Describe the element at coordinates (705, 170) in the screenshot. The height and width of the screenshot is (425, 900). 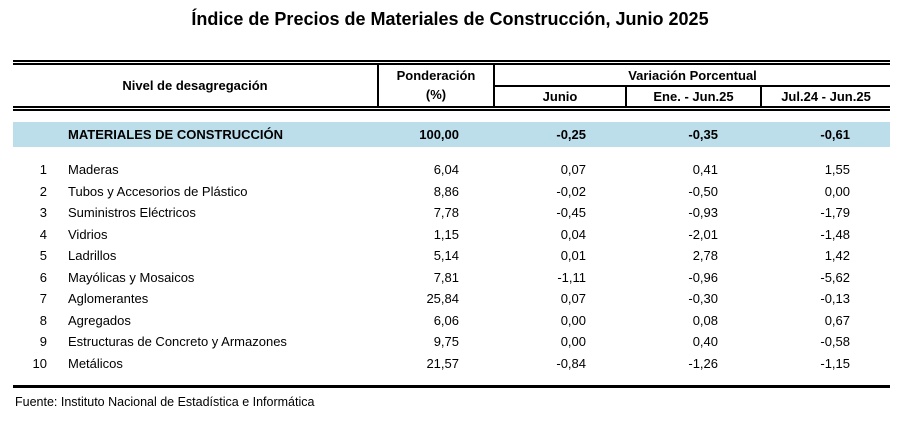
I see `row-ene-jun: 0,41` at that location.